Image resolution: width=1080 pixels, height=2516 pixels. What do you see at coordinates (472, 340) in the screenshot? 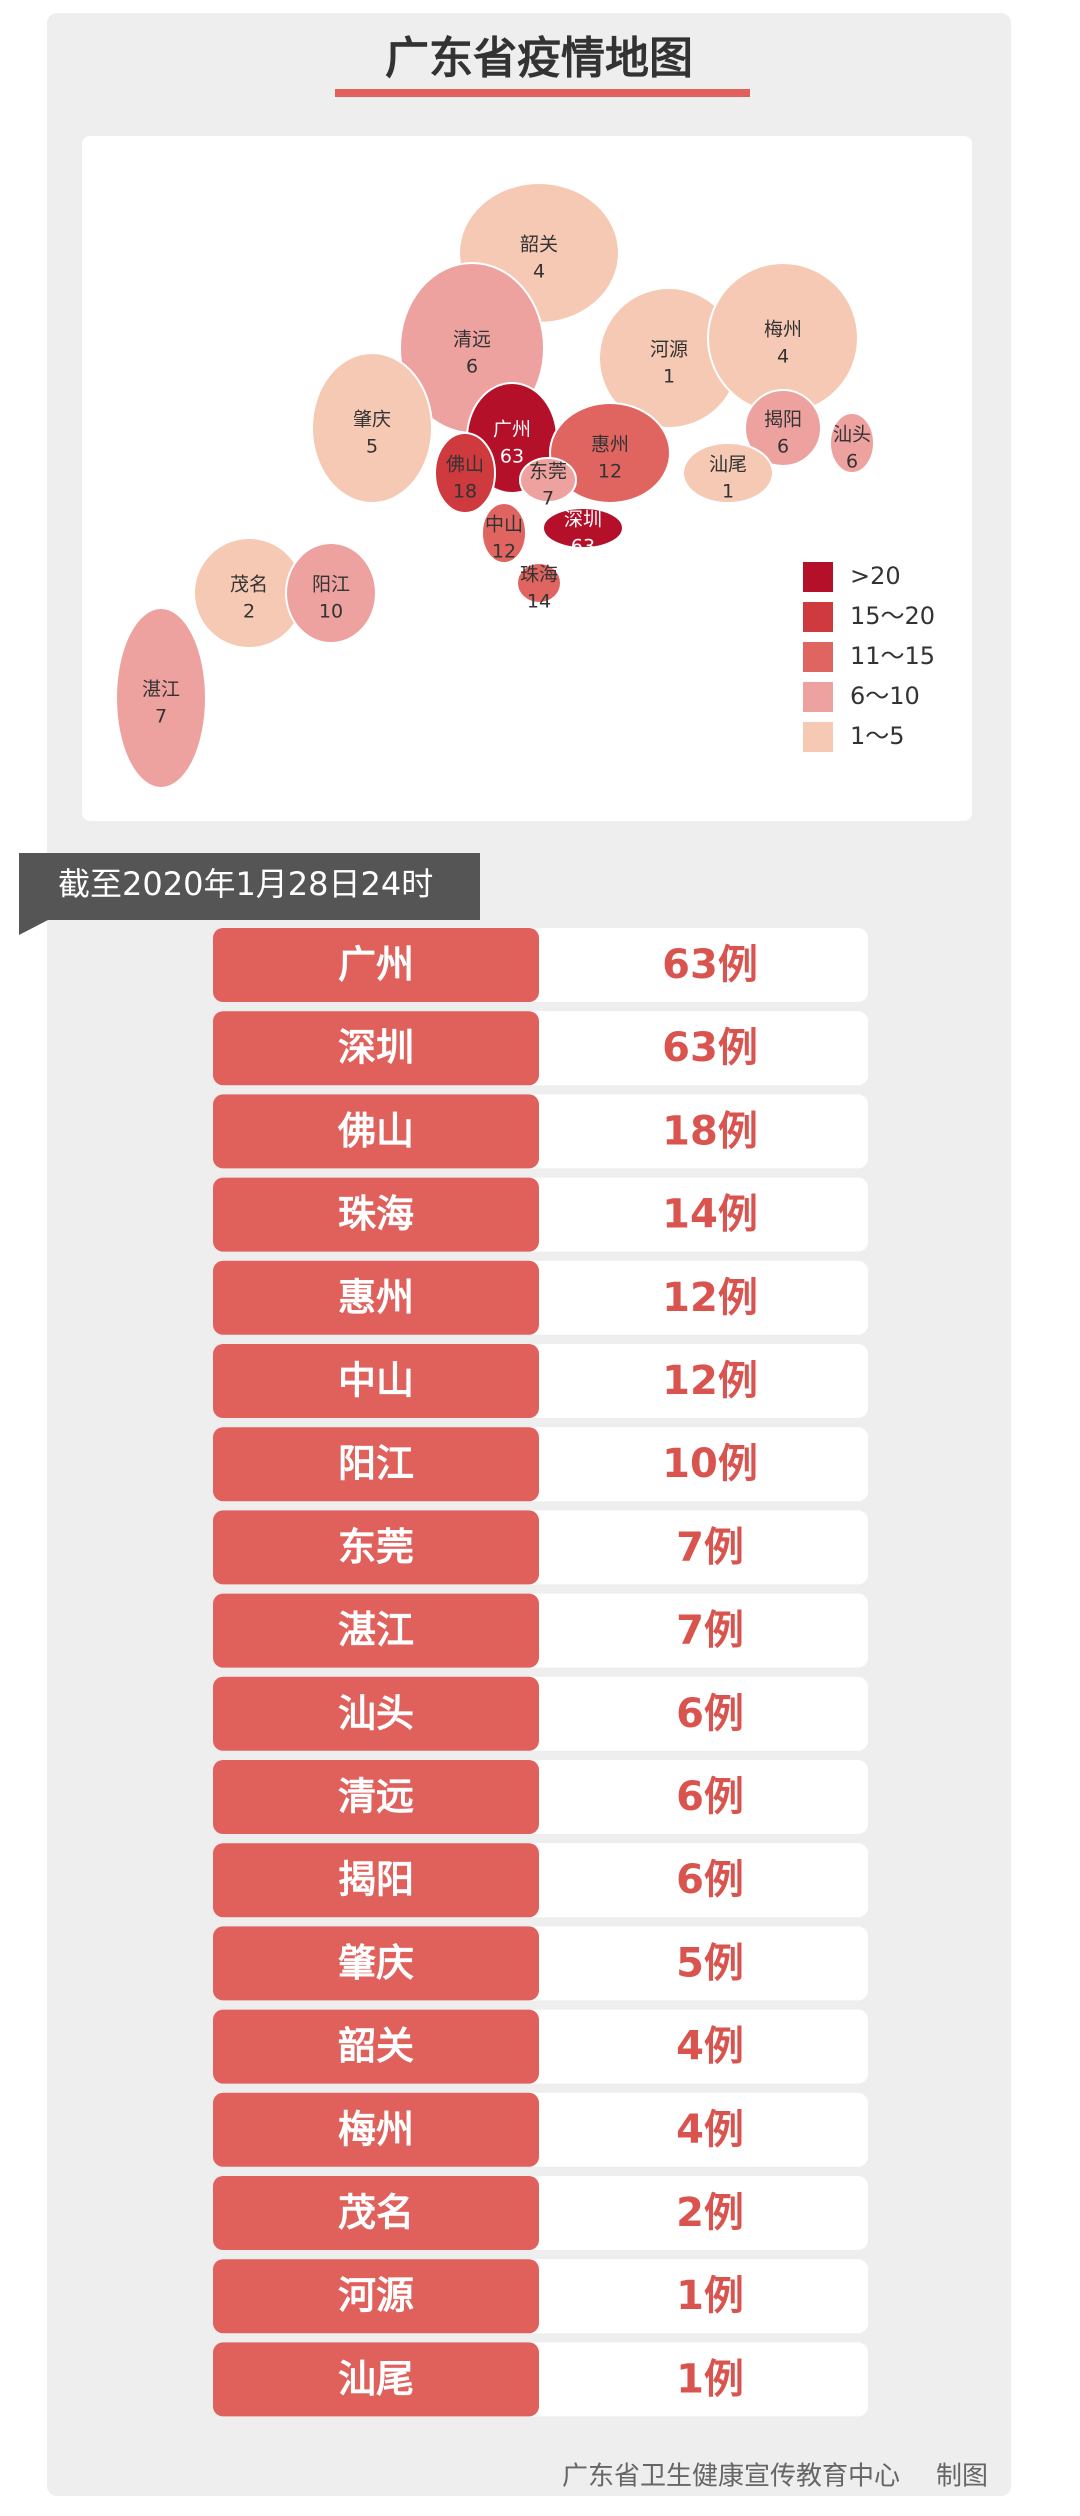
I see `region-name: 清远` at bounding box center [472, 340].